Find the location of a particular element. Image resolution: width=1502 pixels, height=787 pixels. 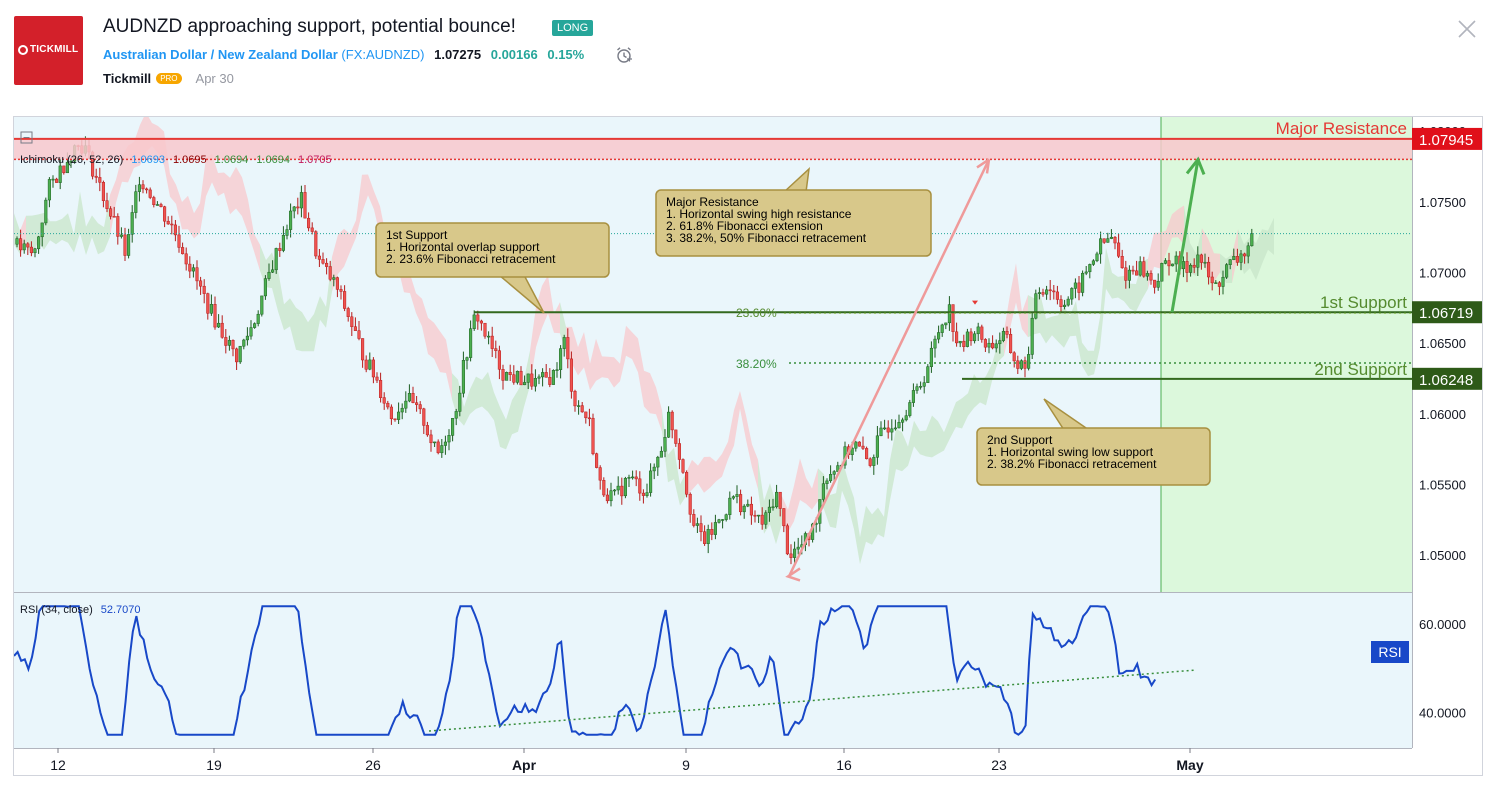

rsi-series is located at coordinates (605, 670).